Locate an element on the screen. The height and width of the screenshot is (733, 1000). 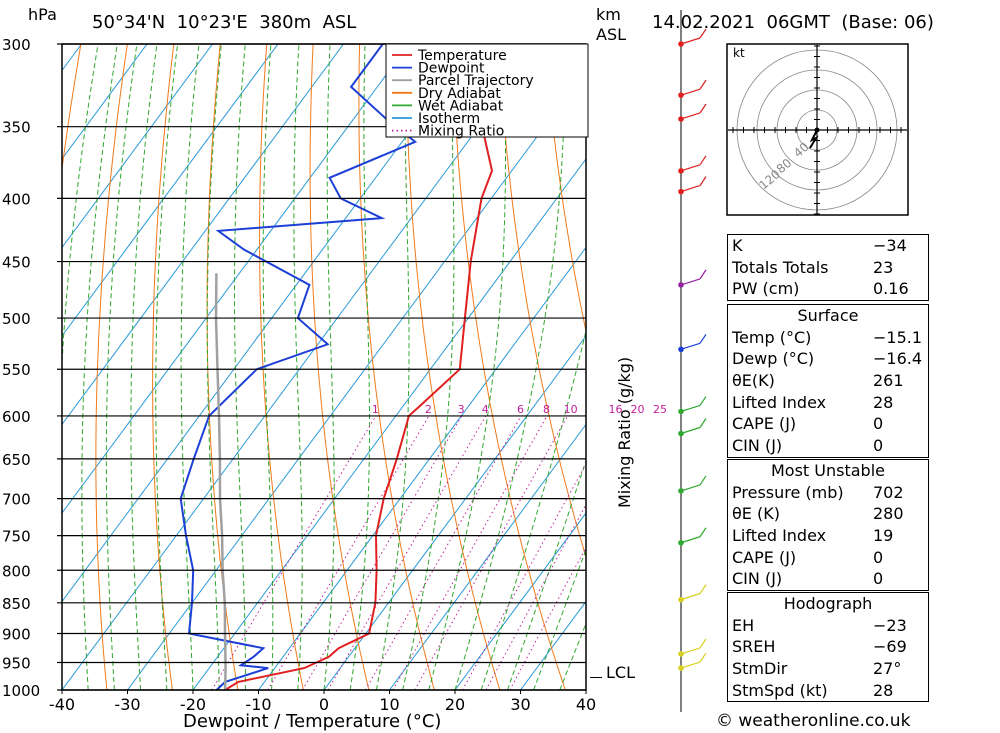
mixing-ratio-label: 25 is located at coordinates (660, 409).